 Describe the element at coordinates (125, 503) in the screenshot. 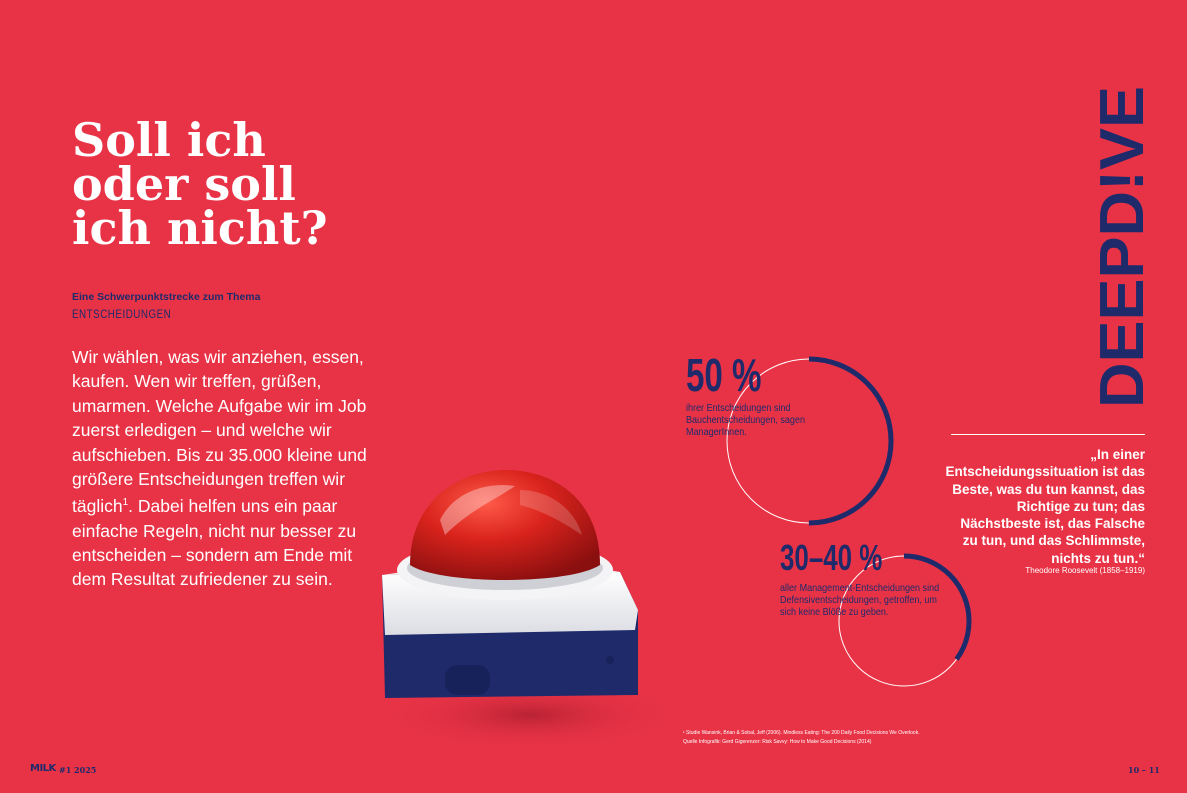

I see `footnote-ref: 1` at that location.